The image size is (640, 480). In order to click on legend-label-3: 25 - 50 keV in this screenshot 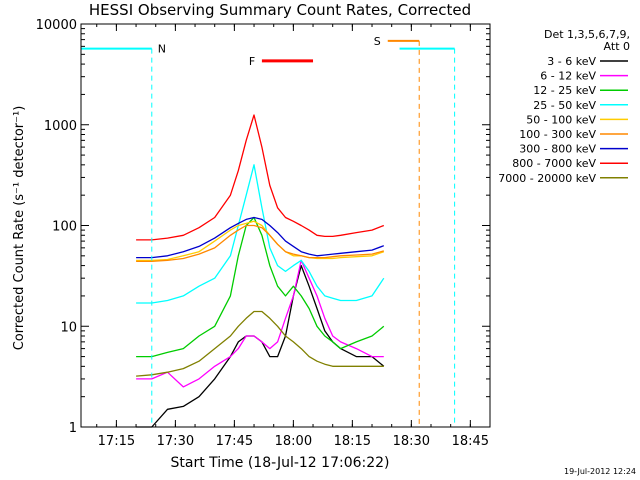, I will do `click(564, 105)`.